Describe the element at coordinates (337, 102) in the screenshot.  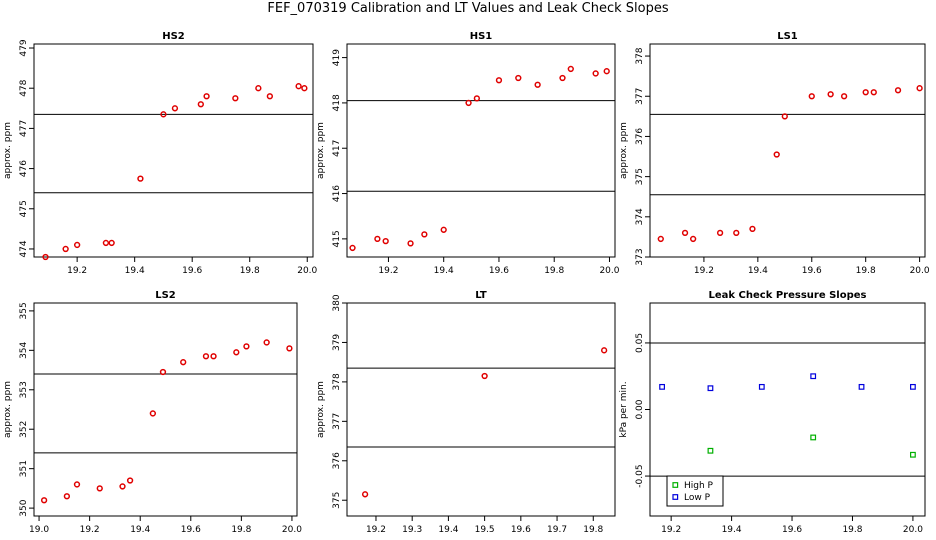
I see `y-tick-label: 418` at that location.